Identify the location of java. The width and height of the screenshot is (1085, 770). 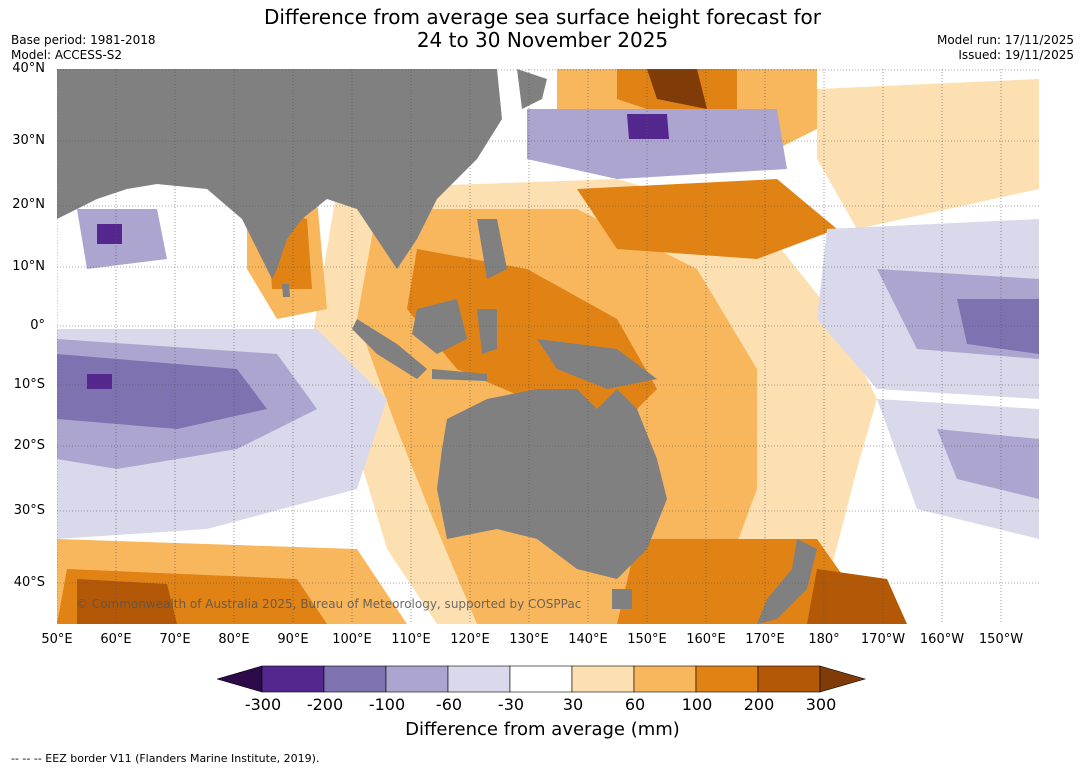
(459, 375).